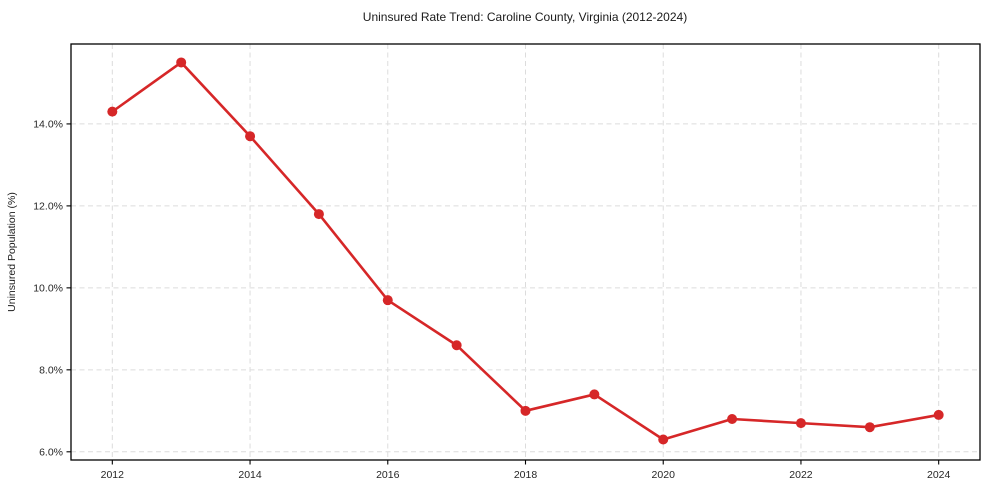 The height and width of the screenshot is (490, 989). Describe the element at coordinates (113, 475) in the screenshot. I see `x-tick-label: 2012` at that location.